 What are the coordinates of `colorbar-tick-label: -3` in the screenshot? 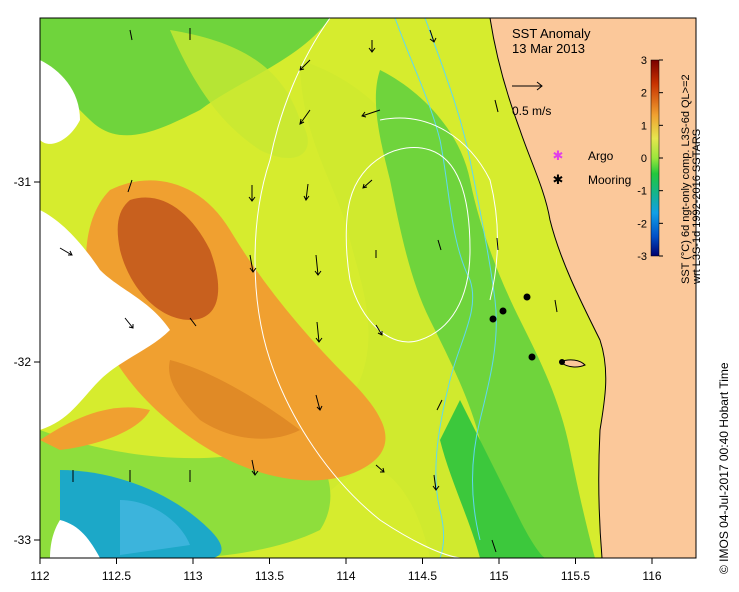 It's located at (642, 257).